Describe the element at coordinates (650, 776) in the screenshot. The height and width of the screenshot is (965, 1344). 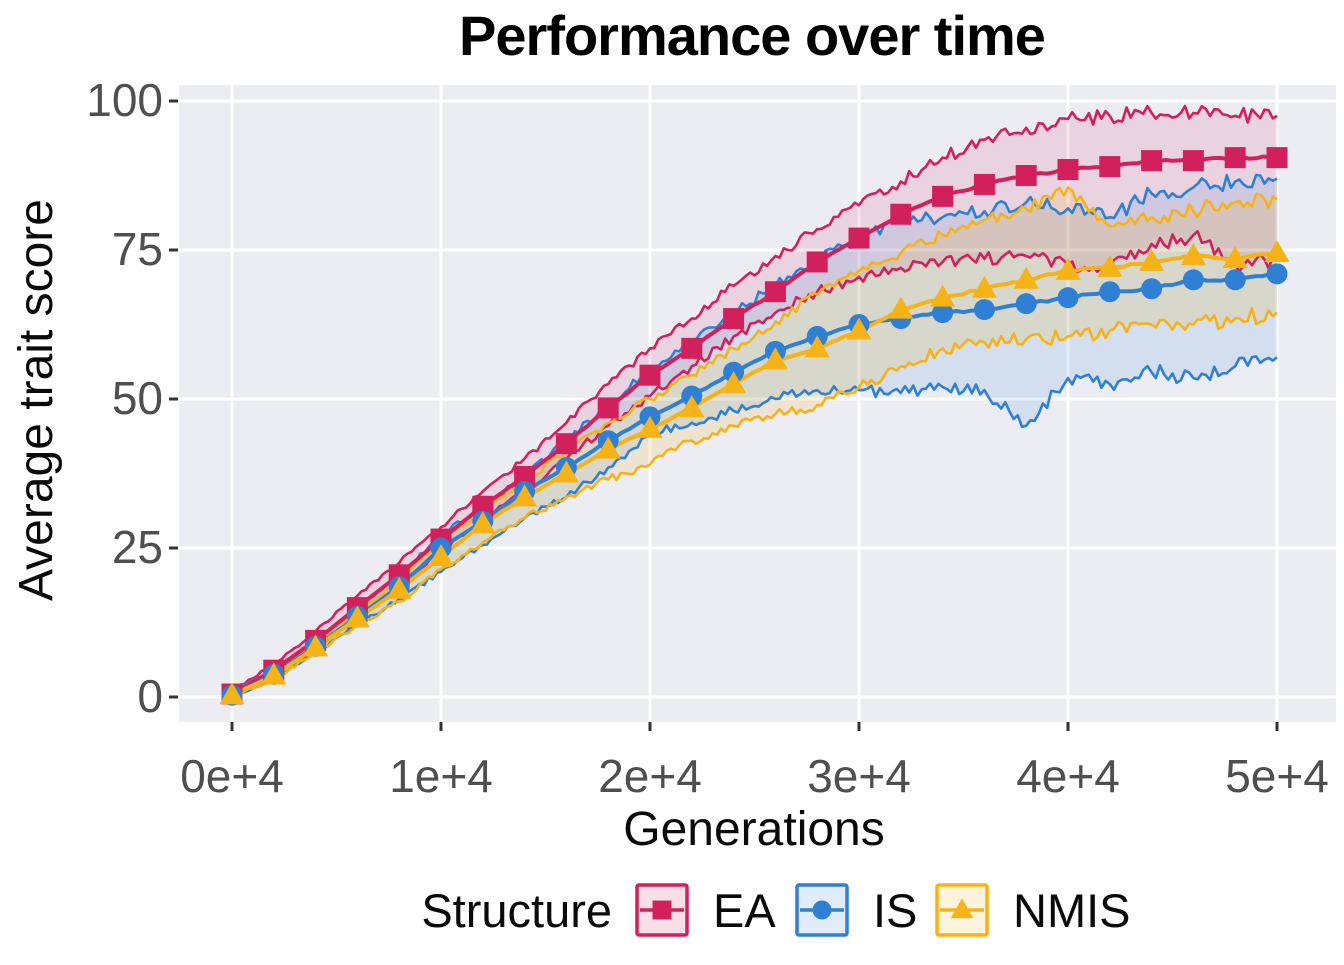
I see `x-tick-label-2: 2e+4` at that location.